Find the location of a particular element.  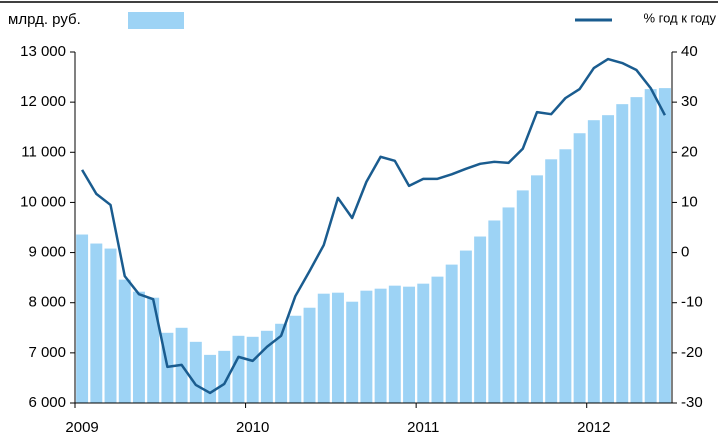

x-tick-label: 2009 is located at coordinates (81, 427).